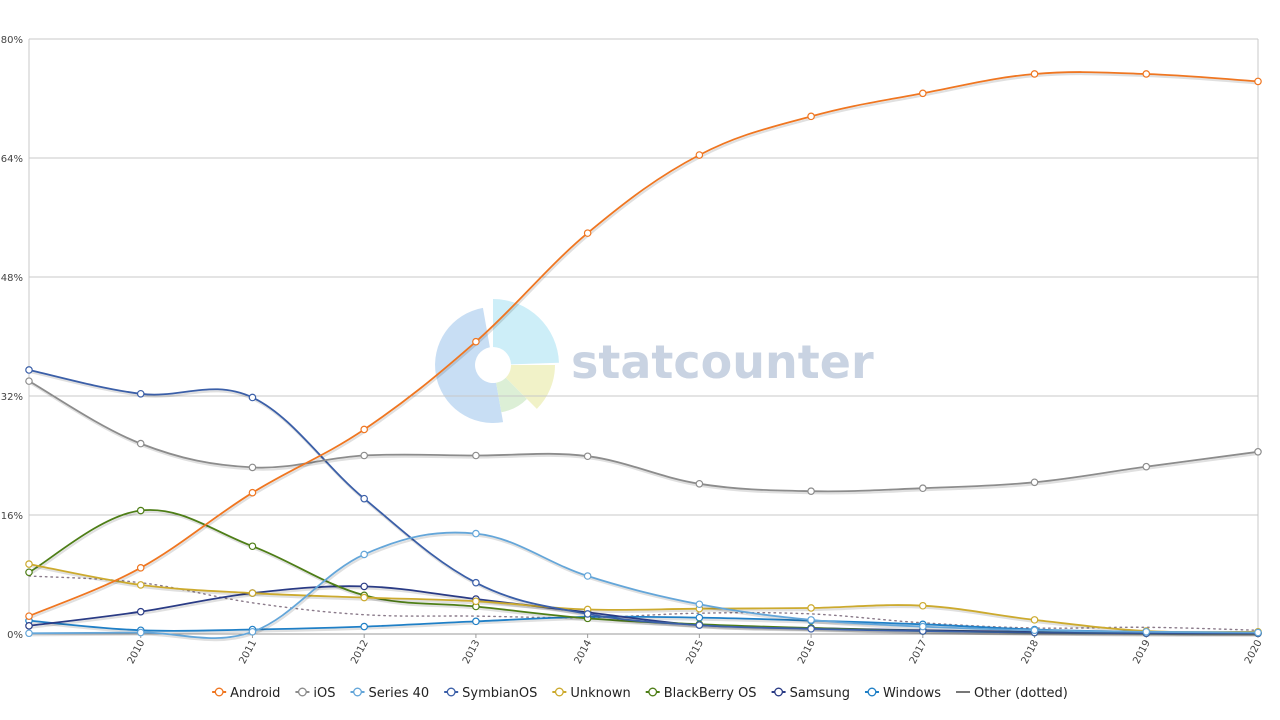 The height and width of the screenshot is (720, 1280). What do you see at coordinates (15, 635) in the screenshot?
I see `y-tick-label: 0%` at bounding box center [15, 635].